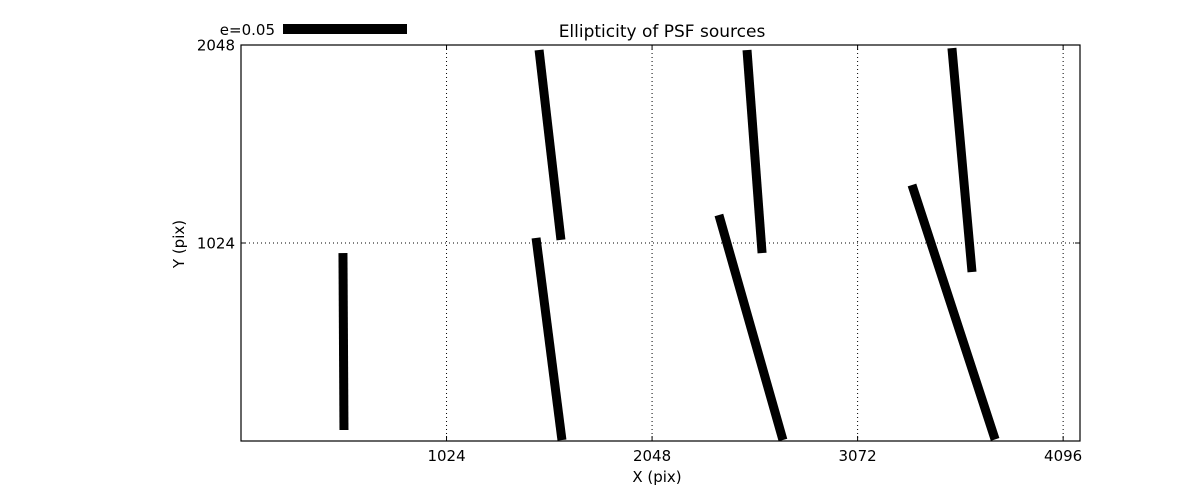  Describe the element at coordinates (345, 29) in the screenshot. I see `legend-scale-bar` at that location.